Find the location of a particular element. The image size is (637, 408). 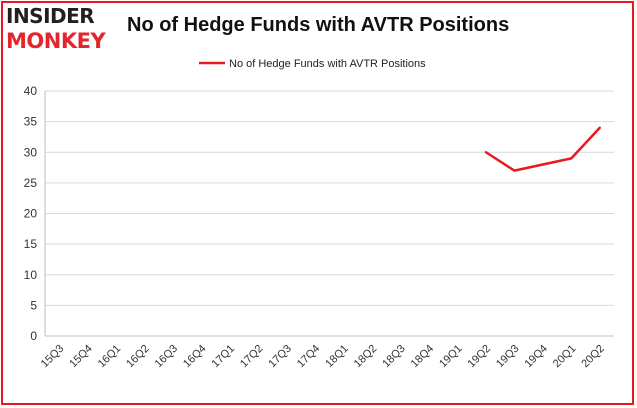

y-tick-label: 0 is located at coordinates (33, 336).